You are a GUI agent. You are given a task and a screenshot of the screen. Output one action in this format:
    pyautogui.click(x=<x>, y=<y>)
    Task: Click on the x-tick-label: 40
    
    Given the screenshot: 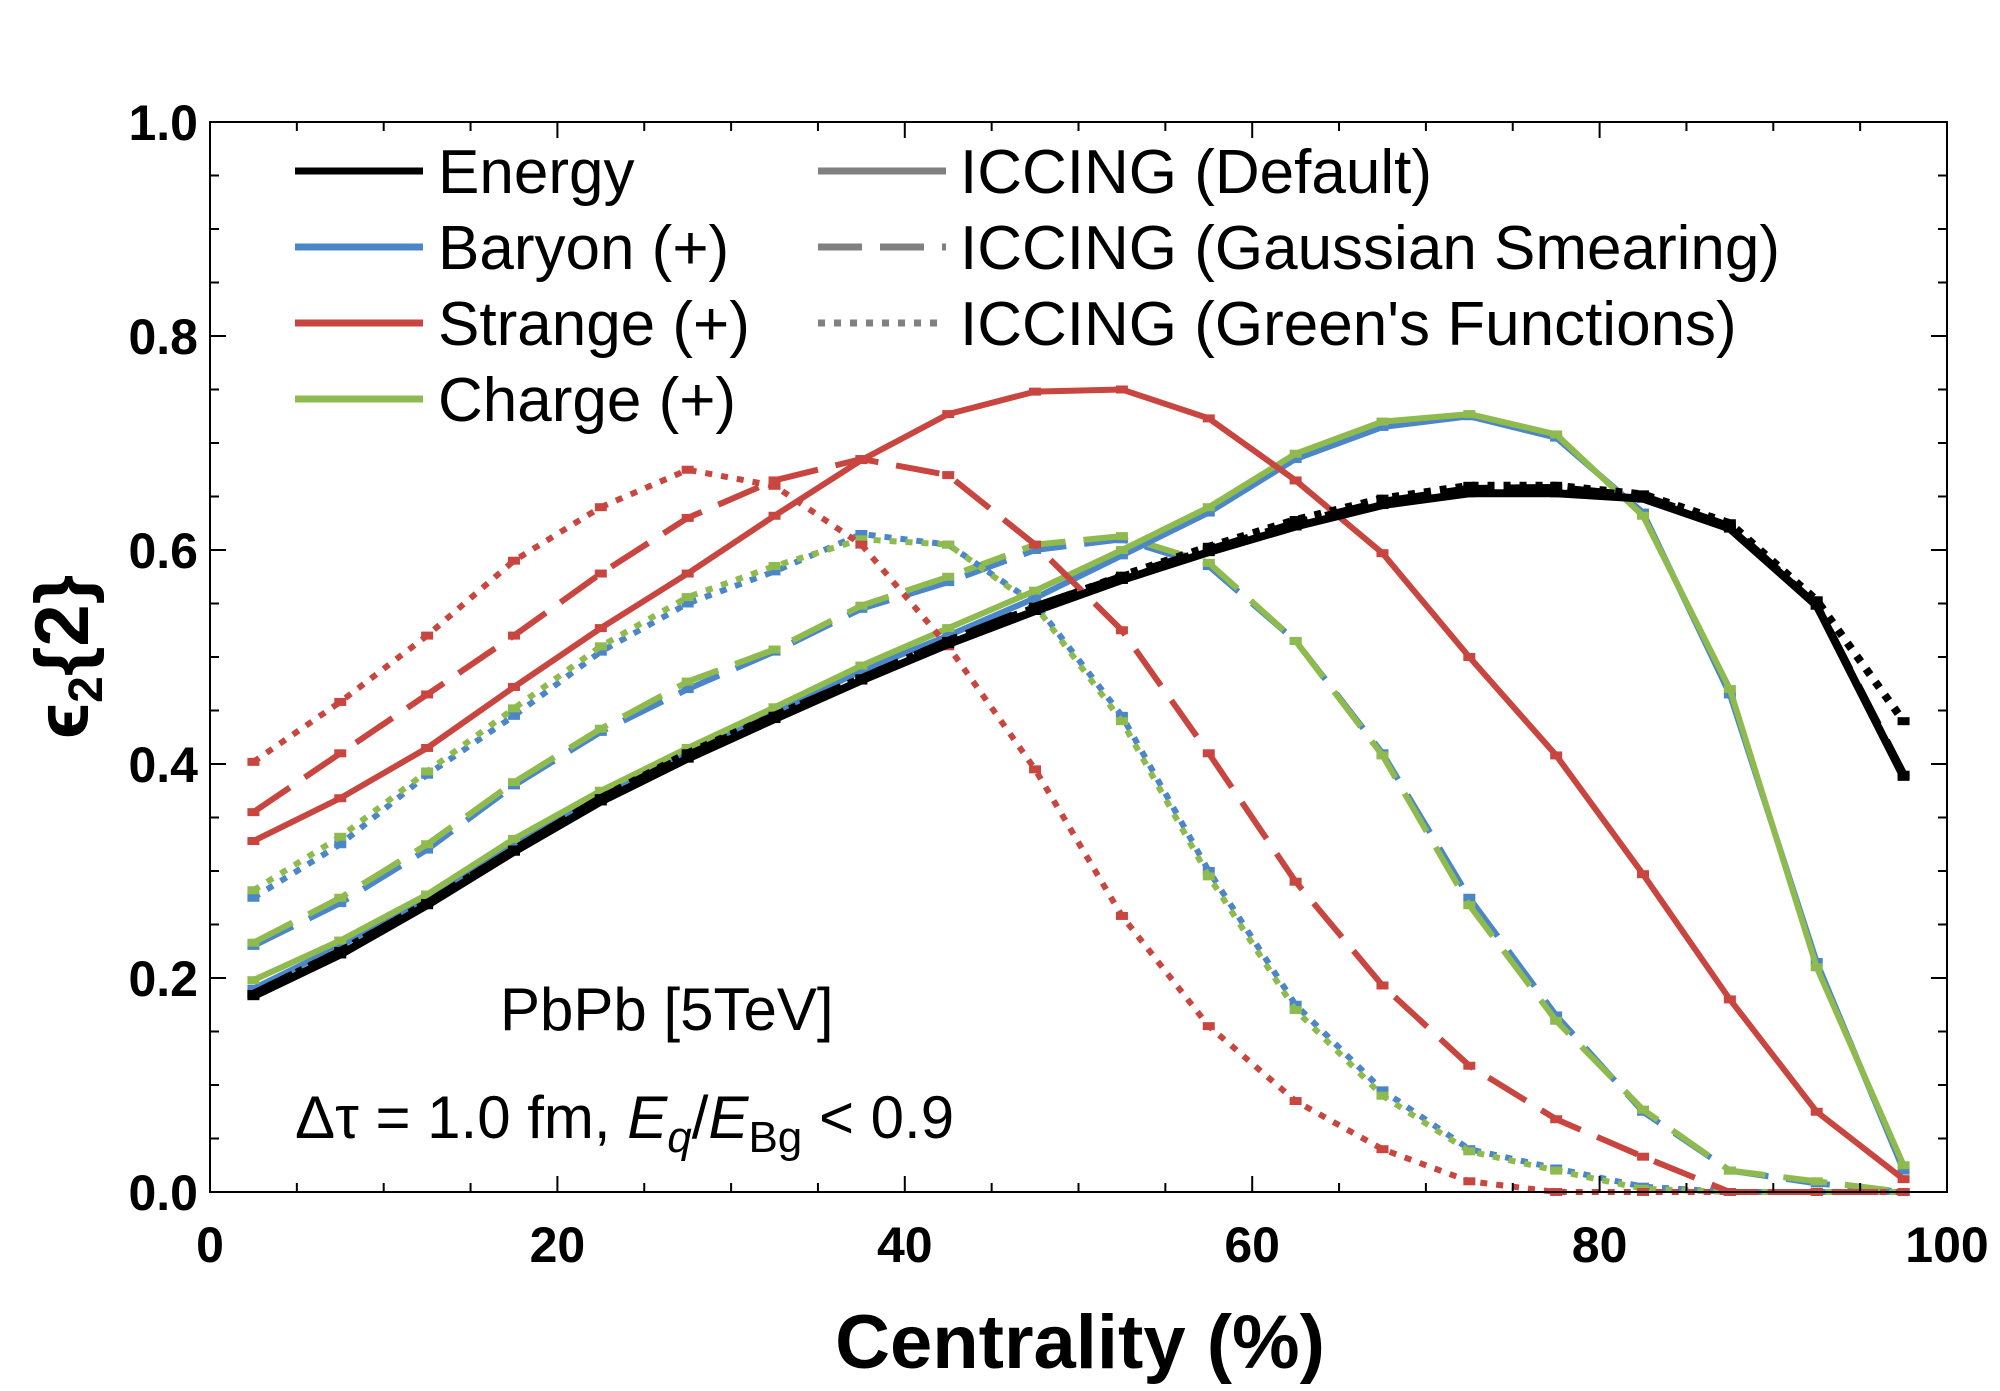 What is the action you would take?
    pyautogui.click(x=905, y=1245)
    